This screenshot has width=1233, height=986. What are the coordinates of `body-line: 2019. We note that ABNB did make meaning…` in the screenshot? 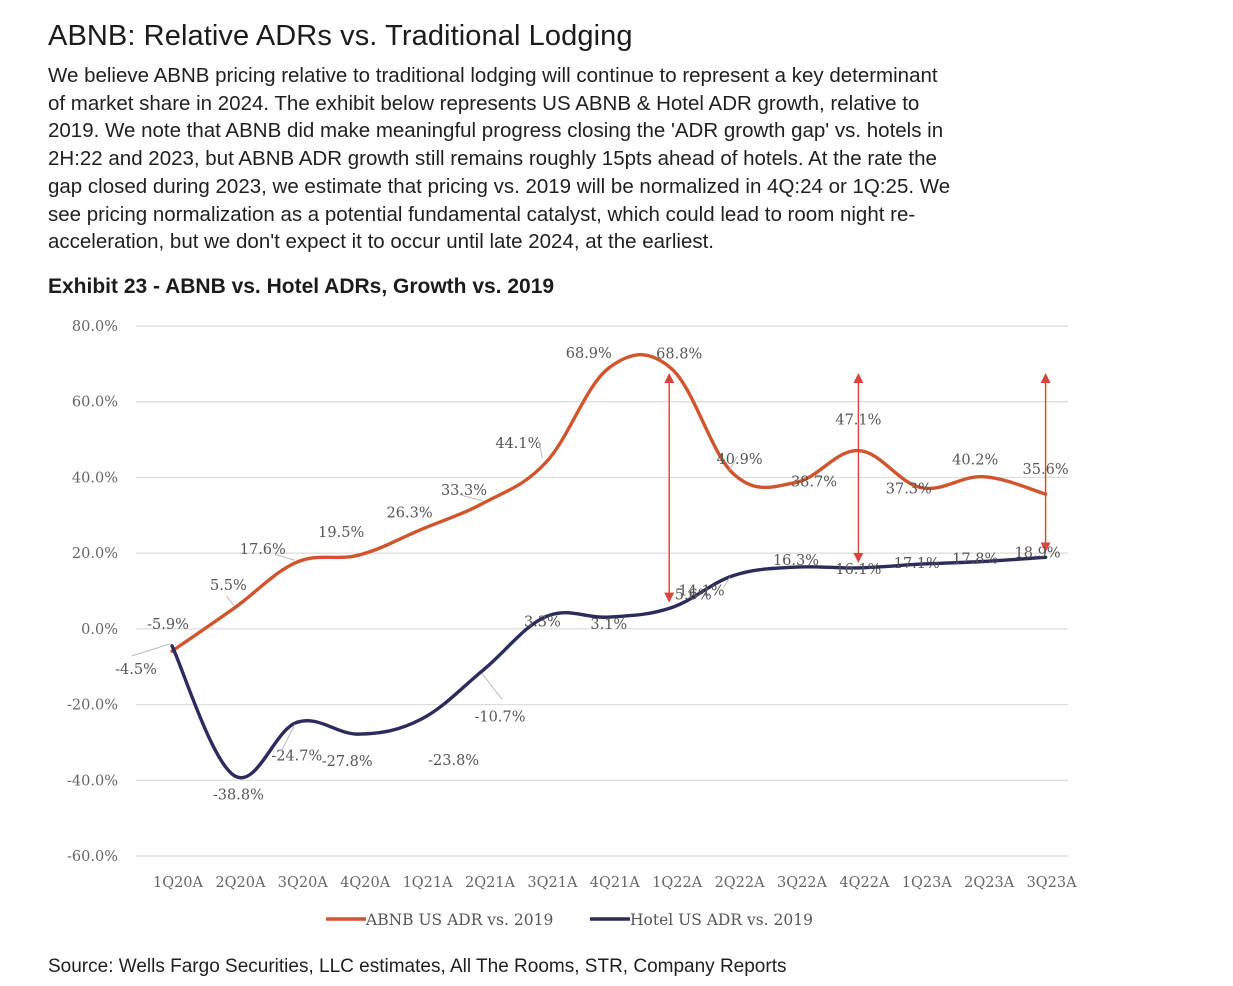 It's located at (496, 131).